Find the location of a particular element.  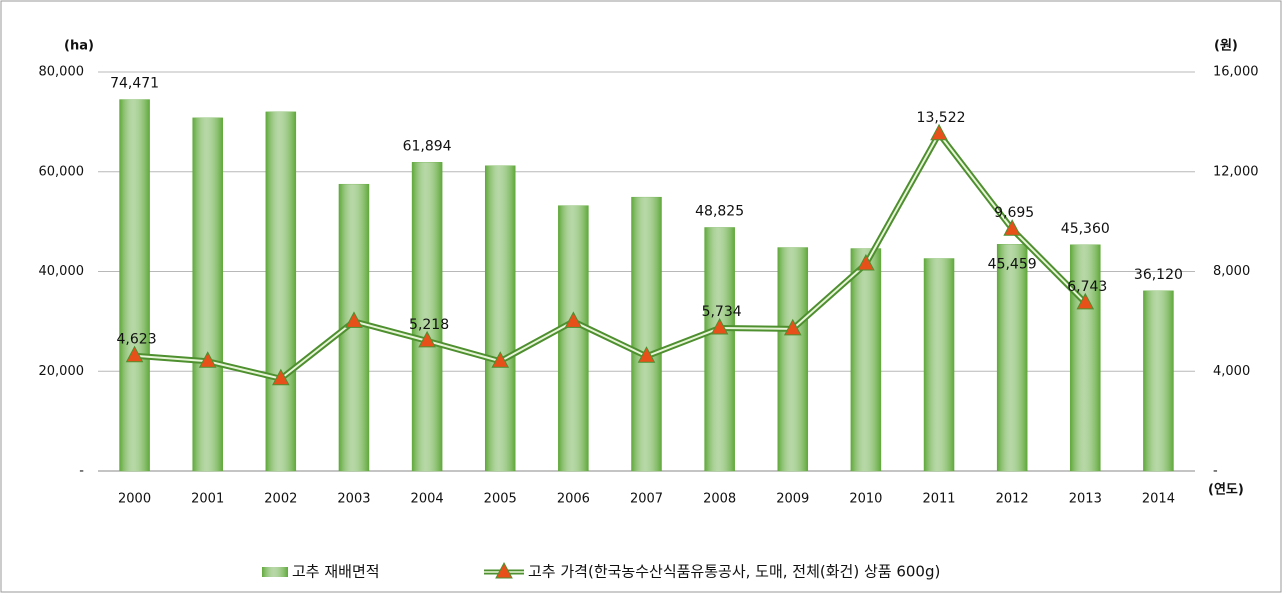

y-tick-label: 20,000 is located at coordinates (62, 371).